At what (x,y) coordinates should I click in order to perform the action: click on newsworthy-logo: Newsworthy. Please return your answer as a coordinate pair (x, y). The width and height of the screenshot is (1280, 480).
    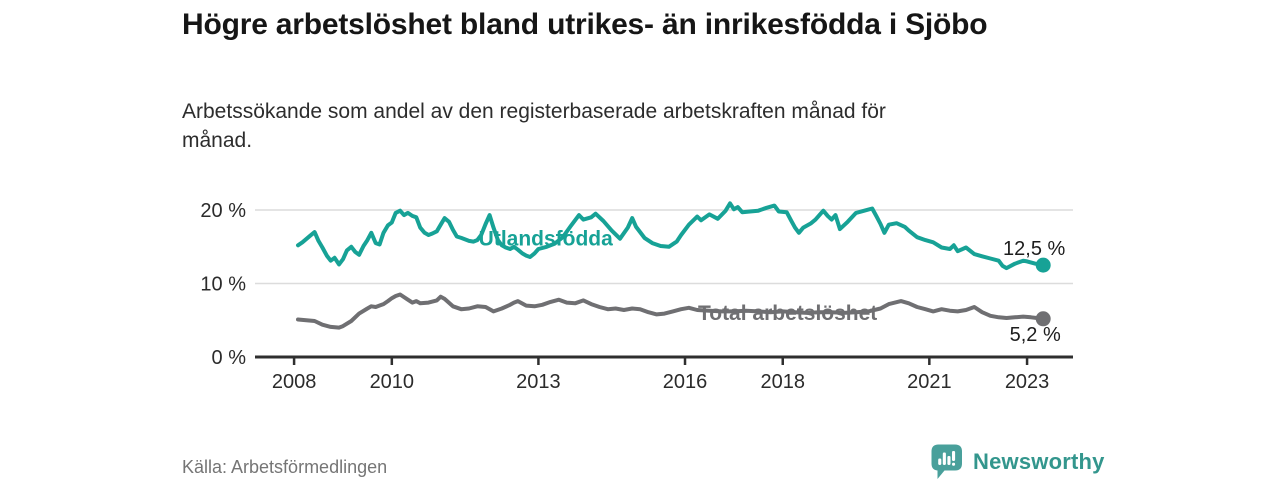
    Looking at the image, I should click on (1018, 462).